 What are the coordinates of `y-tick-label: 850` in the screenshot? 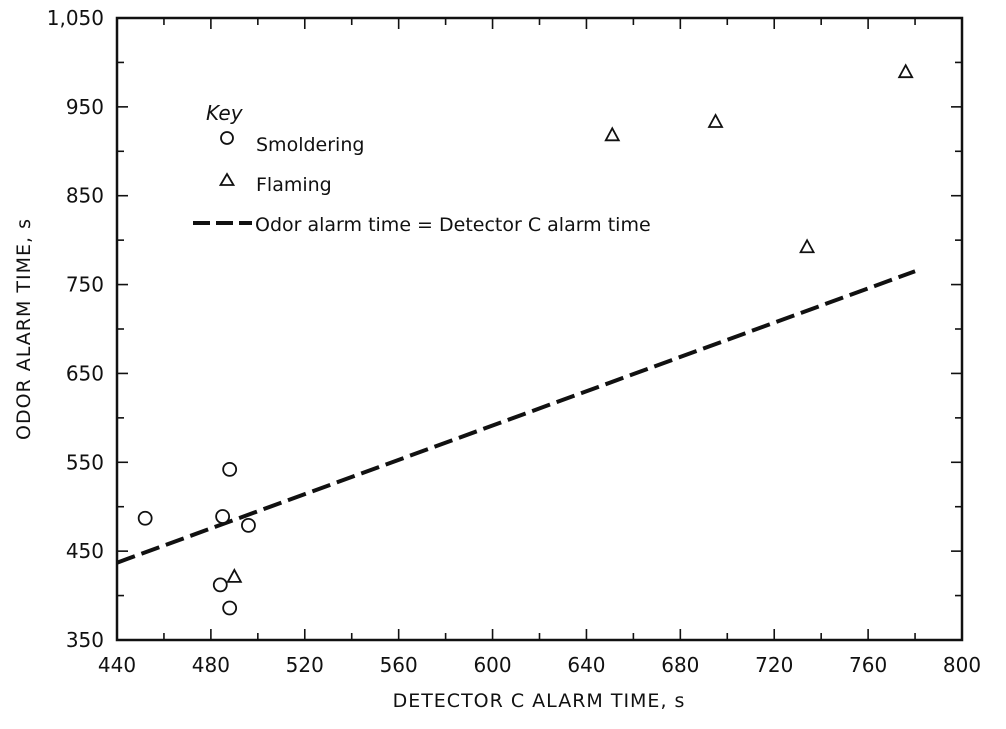 It's located at (85, 196).